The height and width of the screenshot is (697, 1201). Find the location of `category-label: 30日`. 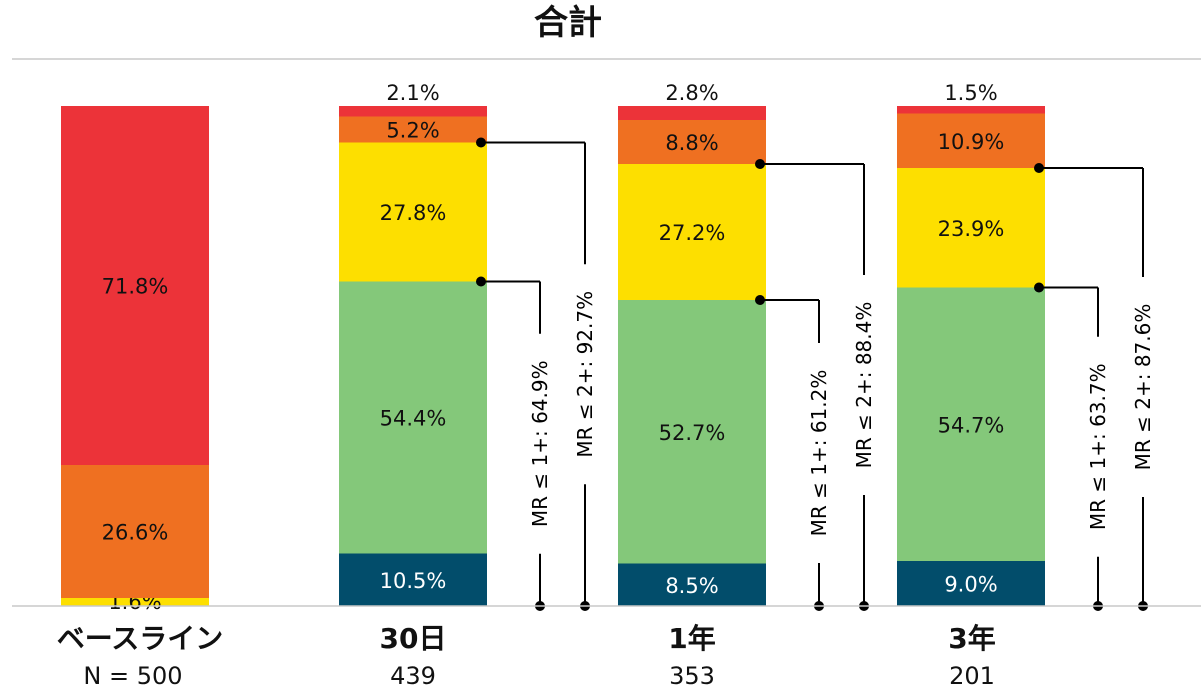

category-label: 30日 is located at coordinates (413, 638).